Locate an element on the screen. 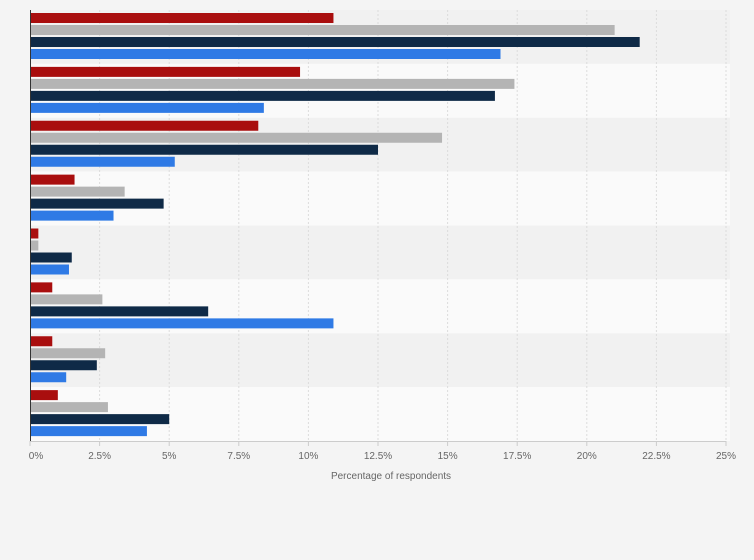 The width and height of the screenshot is (754, 560). x-tick-label: 25% is located at coordinates (726, 456).